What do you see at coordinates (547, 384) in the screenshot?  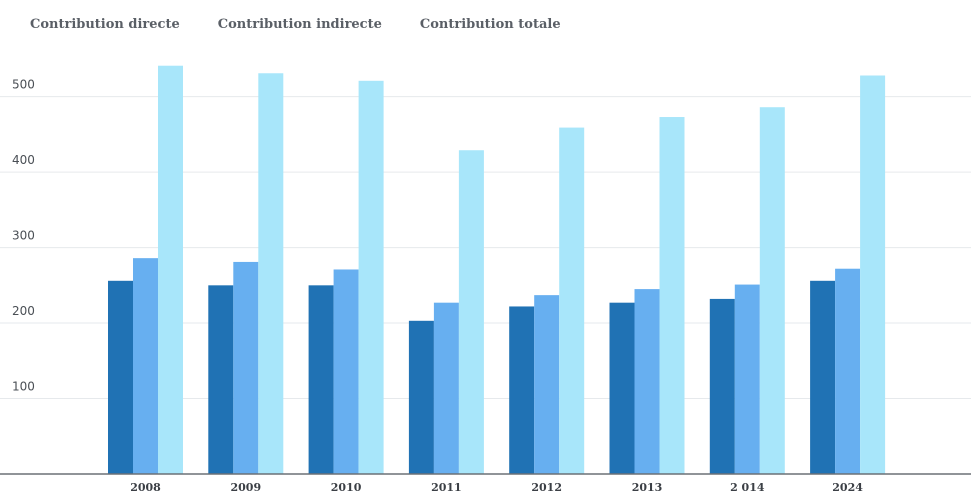 I see `bar-contribution-indirecte-2012` at bounding box center [547, 384].